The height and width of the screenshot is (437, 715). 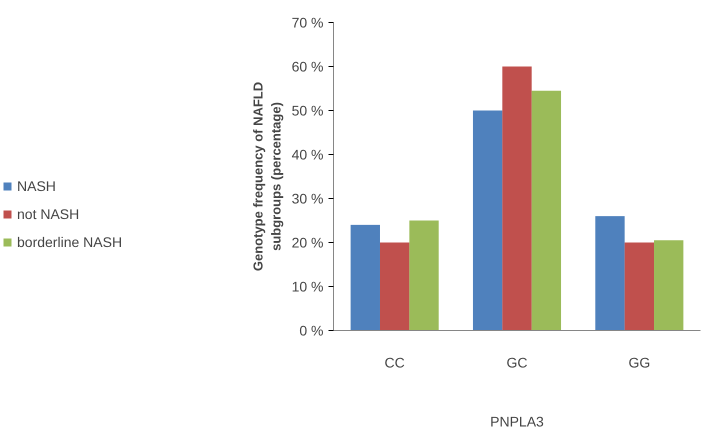 I want to click on y-tick-label: 70 %, so click(x=308, y=22).